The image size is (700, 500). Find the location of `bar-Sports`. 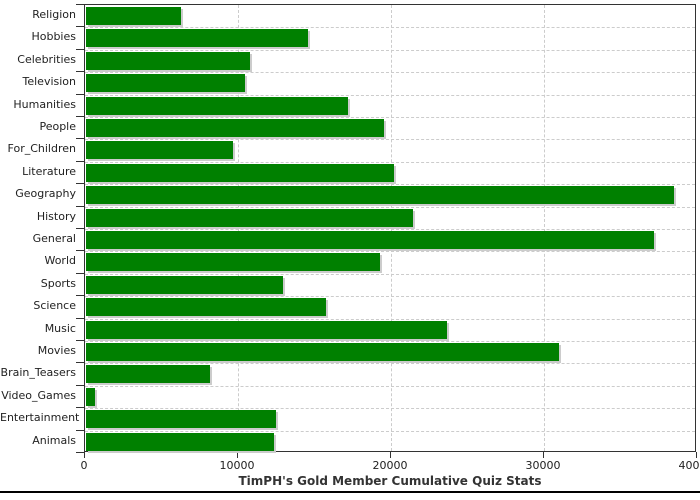

bar-Sports is located at coordinates (185, 284).